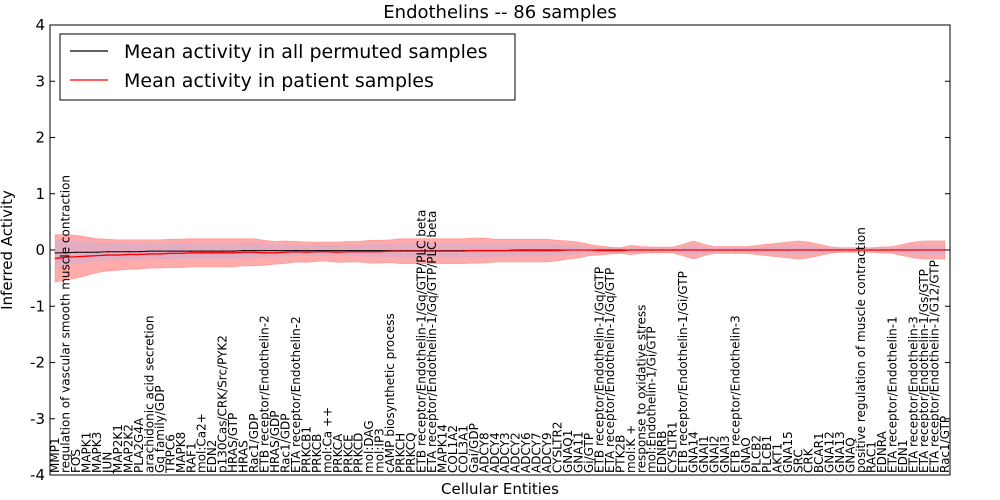 The image size is (1000, 500). What do you see at coordinates (735, 394) in the screenshot?
I see `entity-label: ETB receptor/Endothelin-3` at bounding box center [735, 394].